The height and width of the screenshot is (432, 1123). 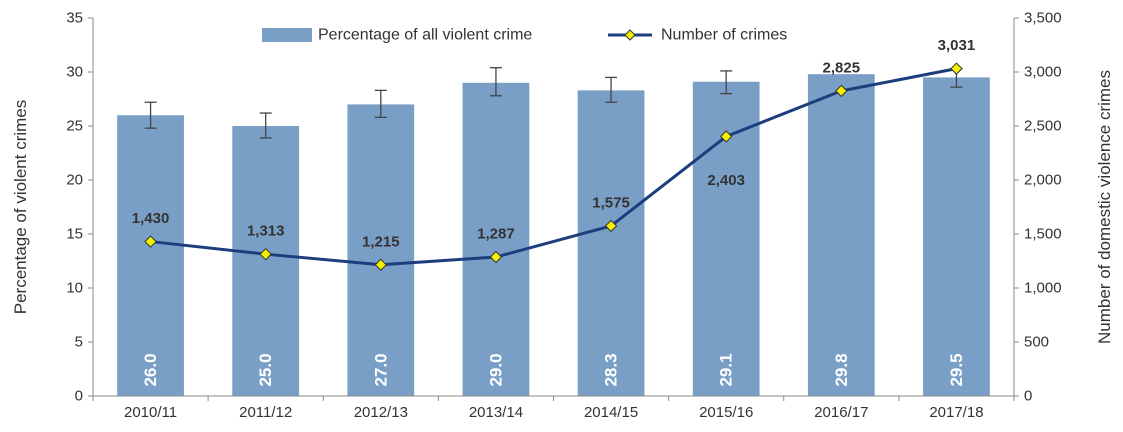 What do you see at coordinates (726, 412) in the screenshot?
I see `x-tick-label: 2015/16` at bounding box center [726, 412].